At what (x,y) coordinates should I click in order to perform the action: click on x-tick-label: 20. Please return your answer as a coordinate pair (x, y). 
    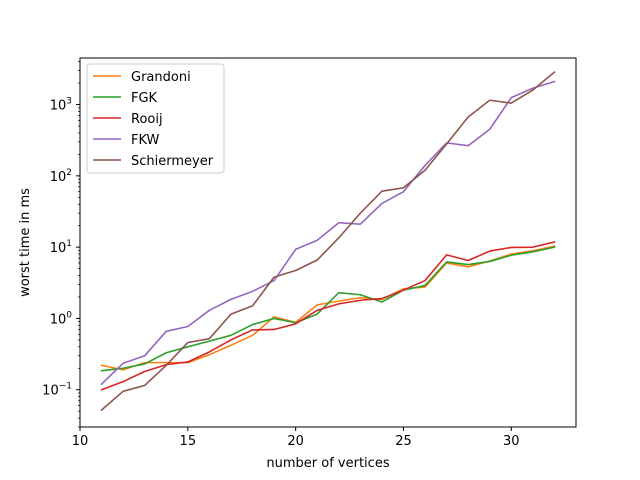
    Looking at the image, I should click on (295, 441).